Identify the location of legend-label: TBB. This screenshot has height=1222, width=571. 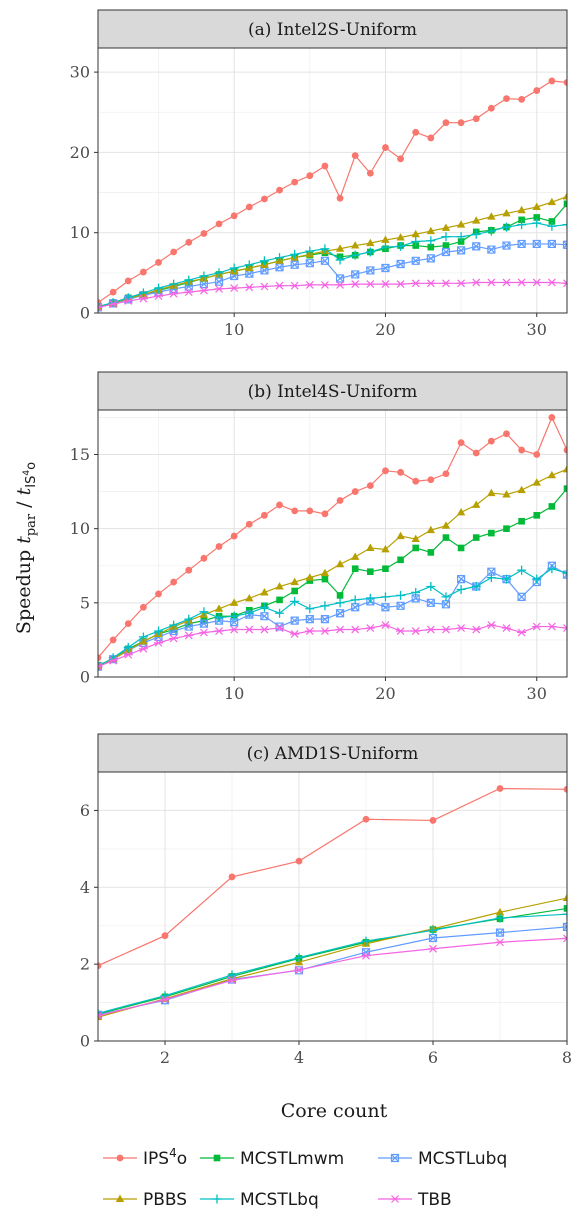
(434, 1200).